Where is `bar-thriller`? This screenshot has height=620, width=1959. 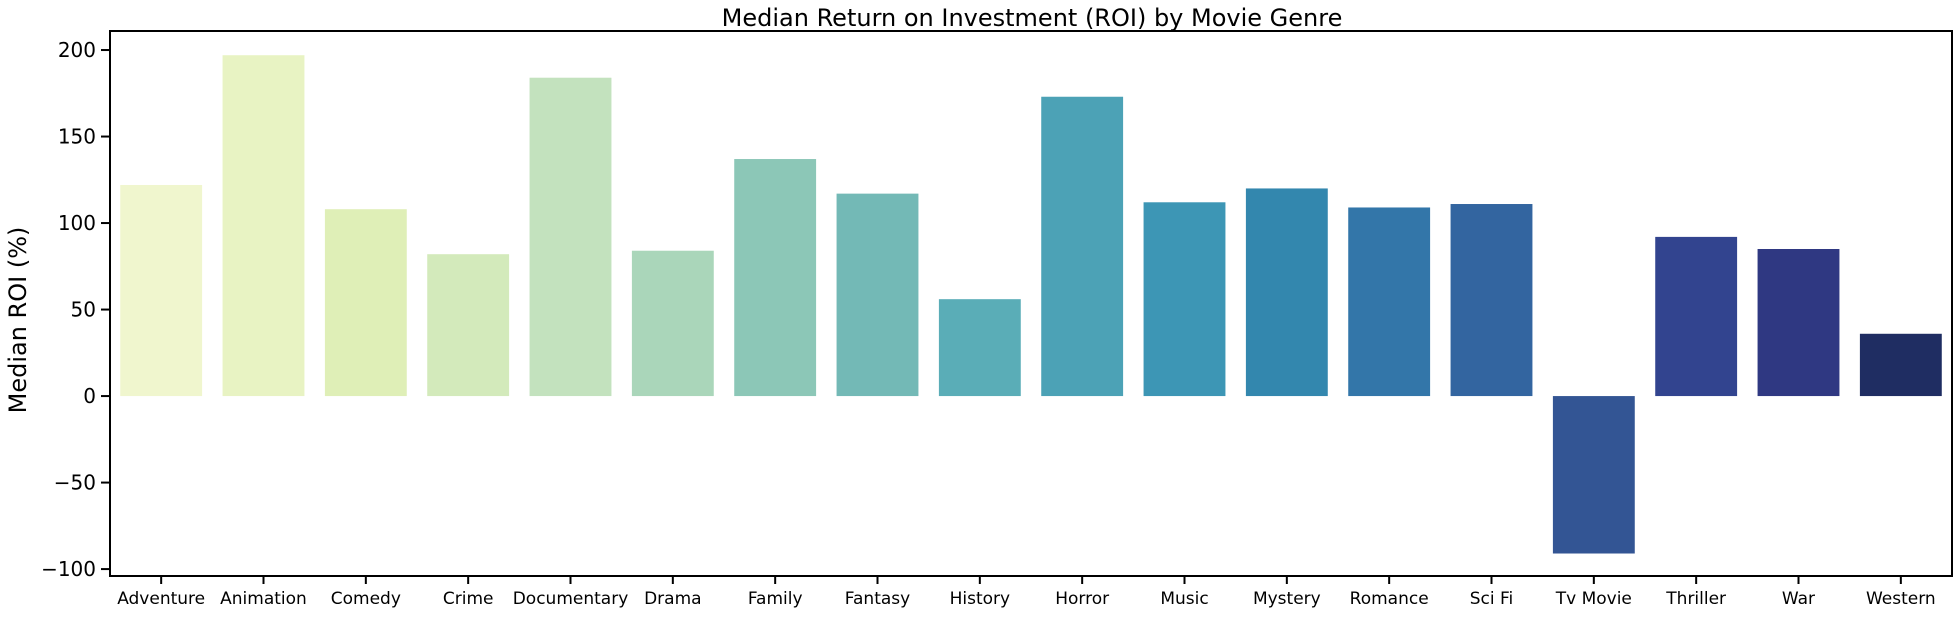 bar-thriller is located at coordinates (1696, 316).